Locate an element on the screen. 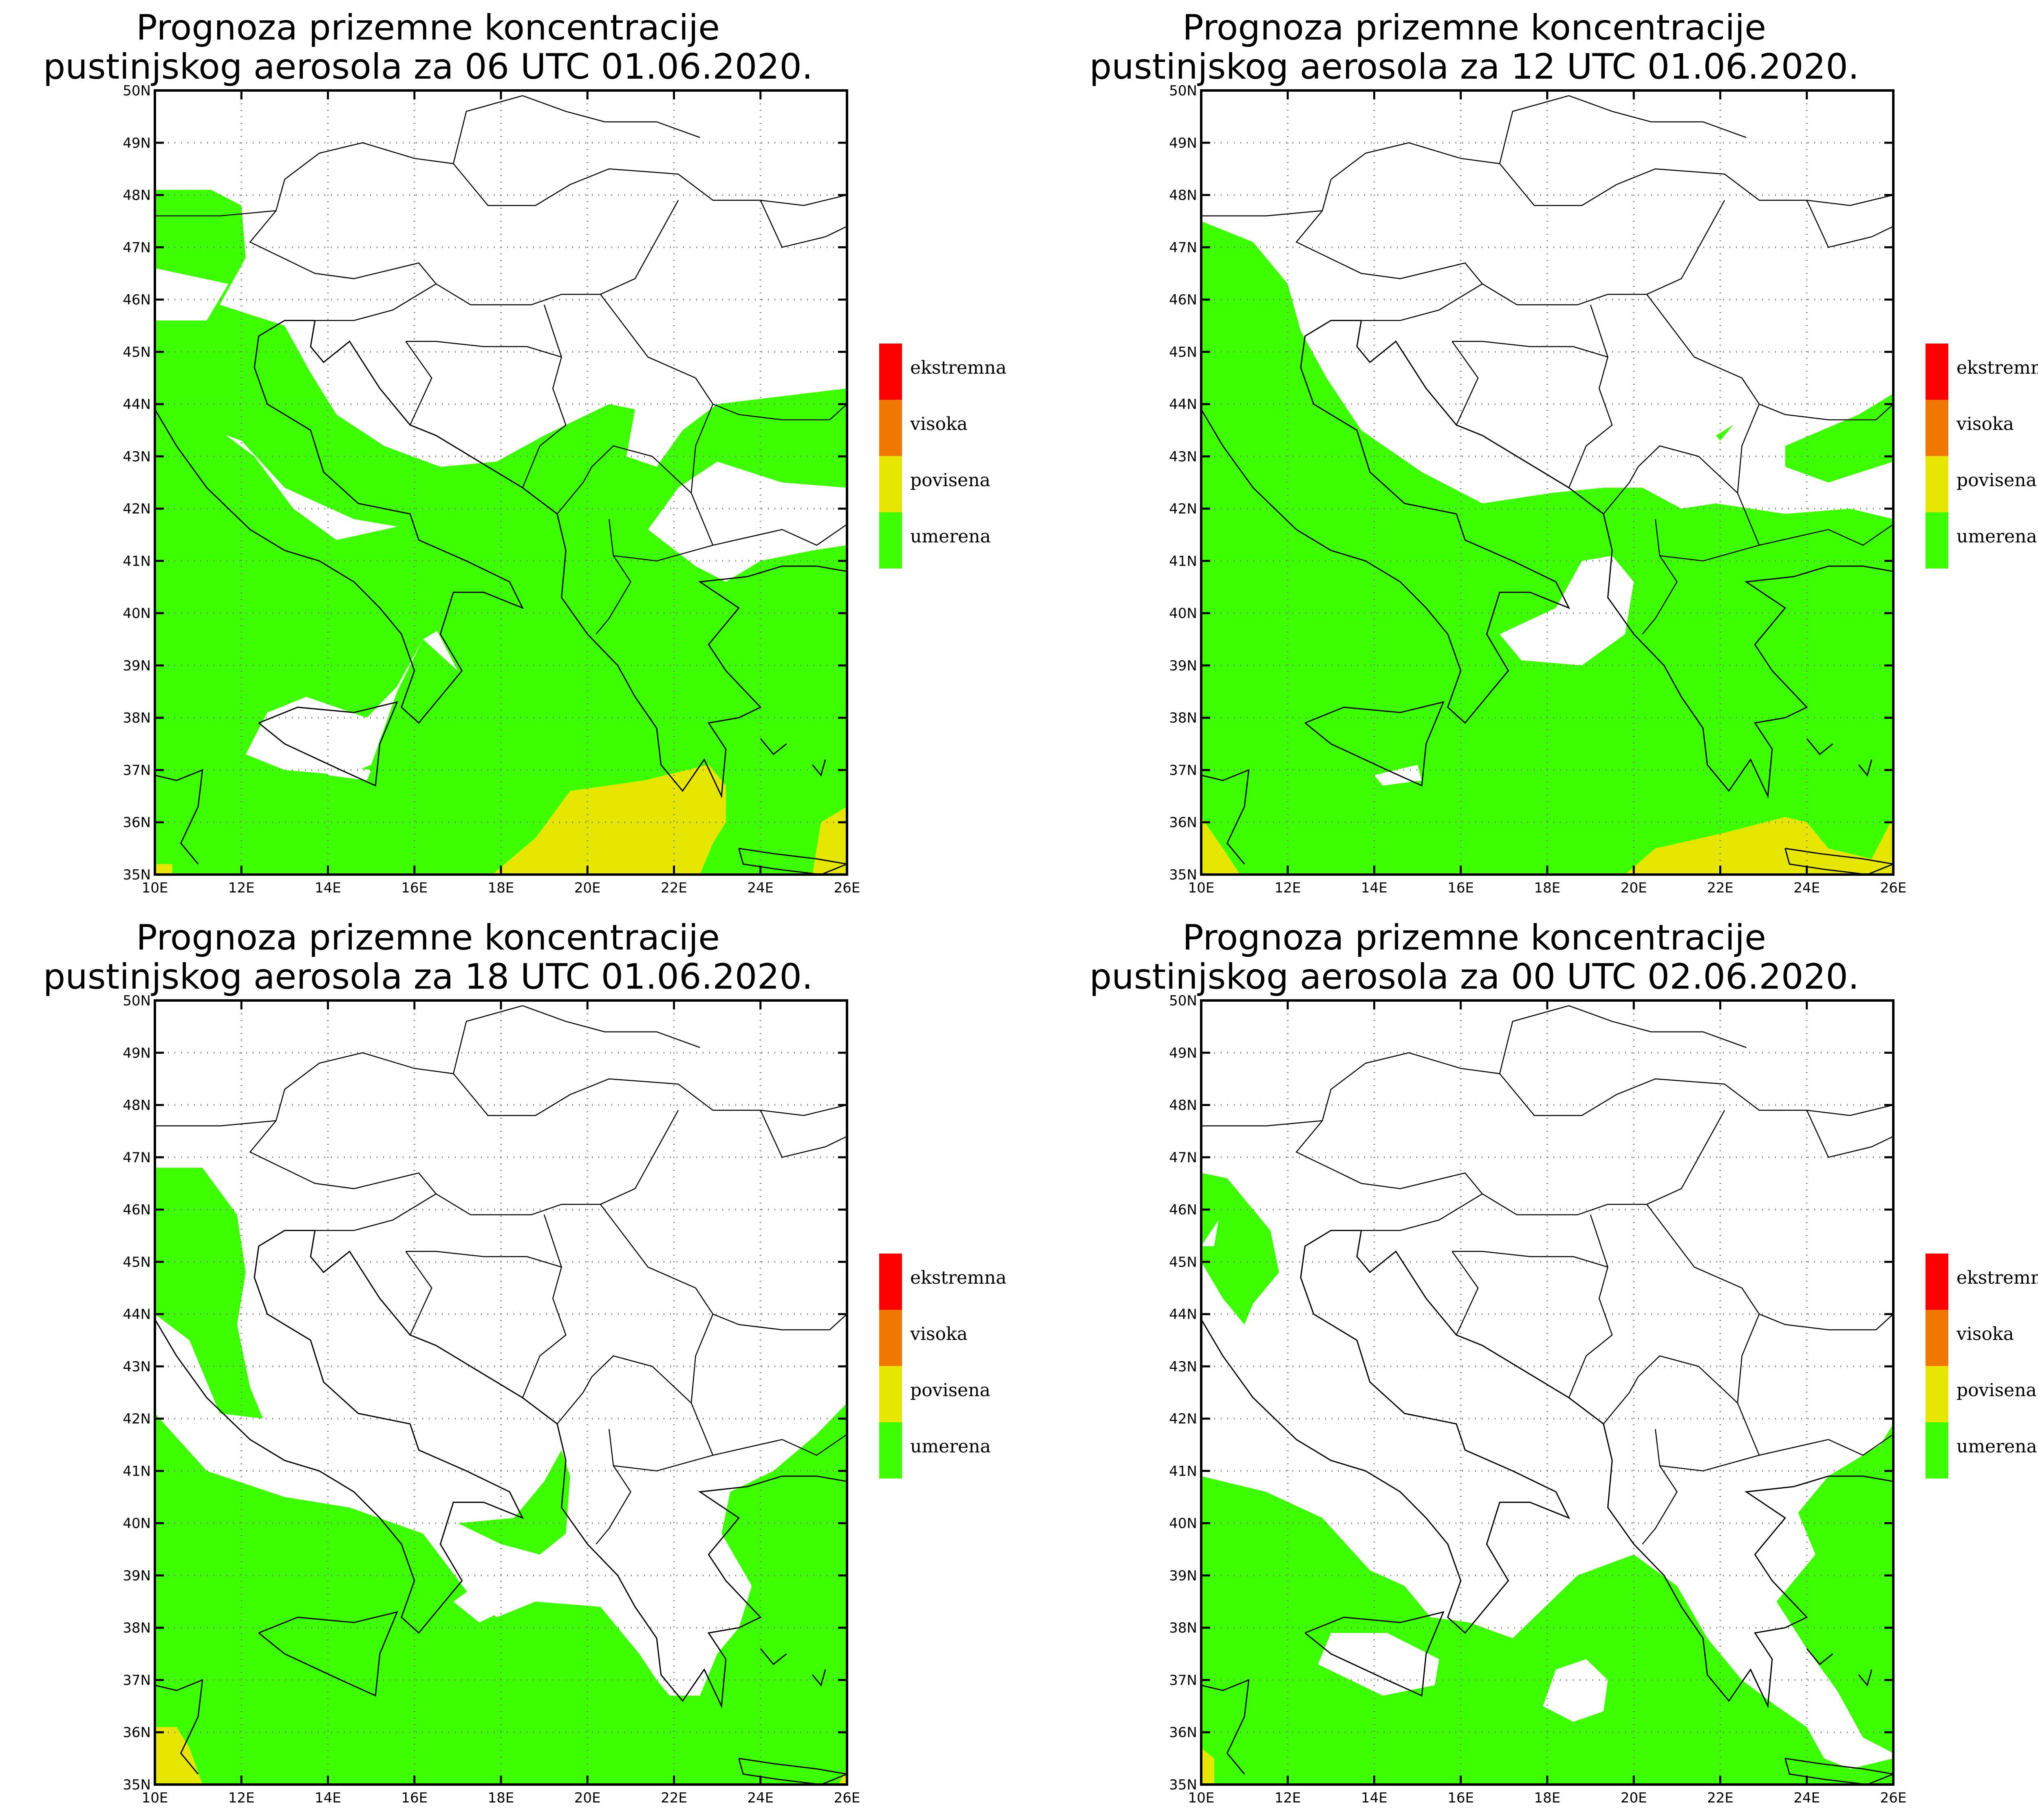  lat-label: 49N is located at coordinates (1183, 143).